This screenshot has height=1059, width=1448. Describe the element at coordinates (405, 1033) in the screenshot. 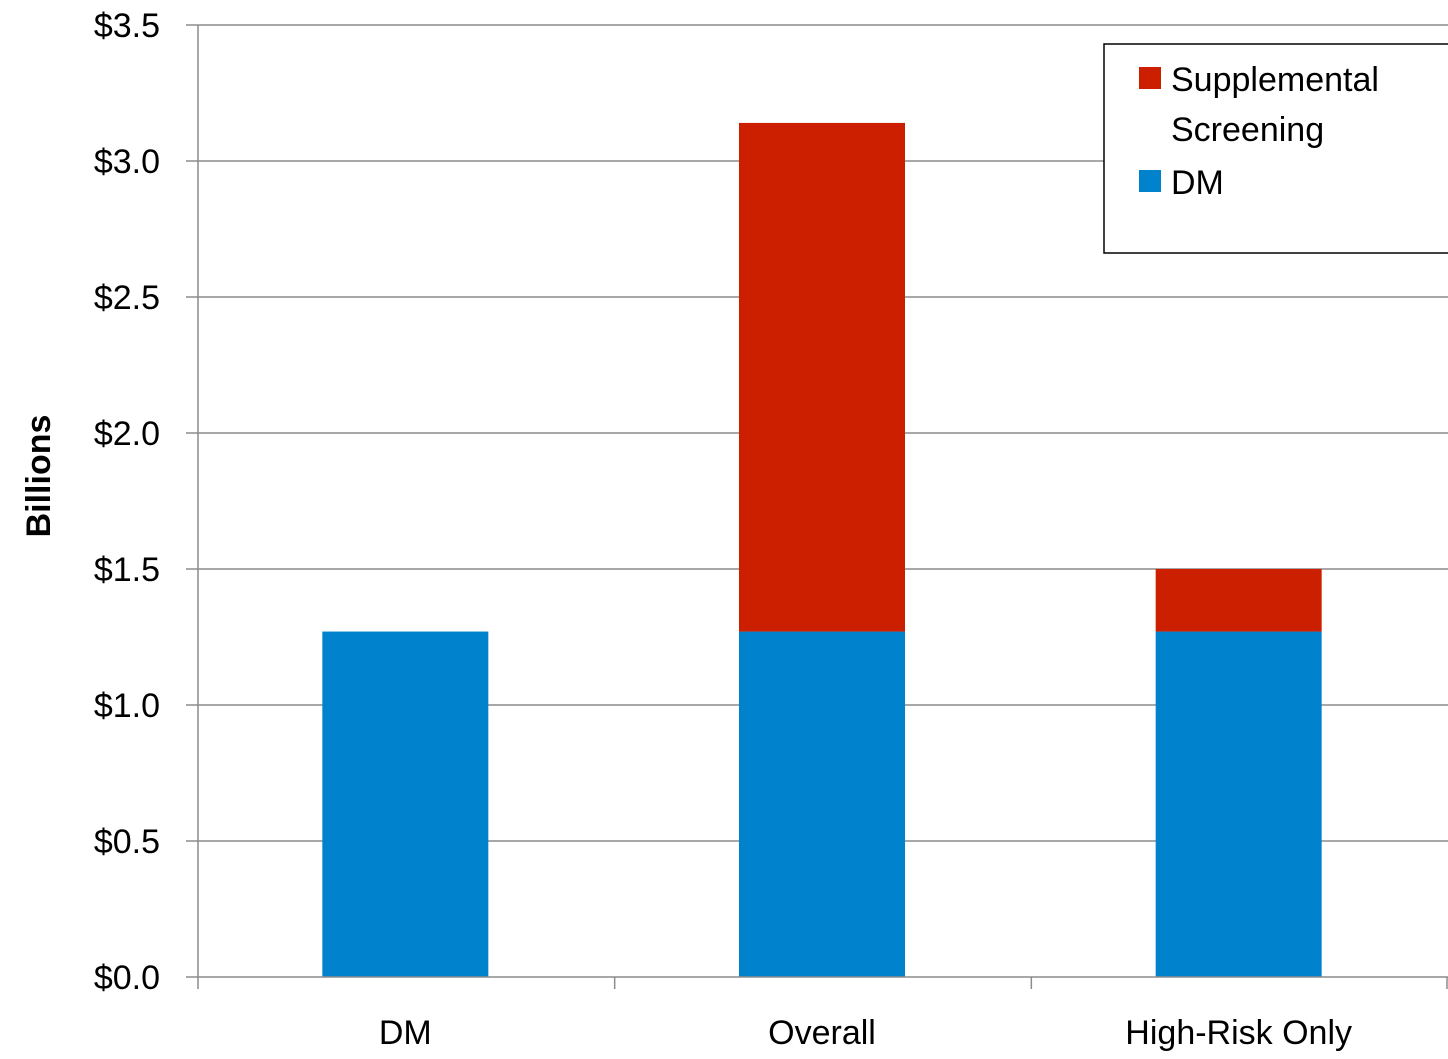

I see `x-category-label: DM` at that location.